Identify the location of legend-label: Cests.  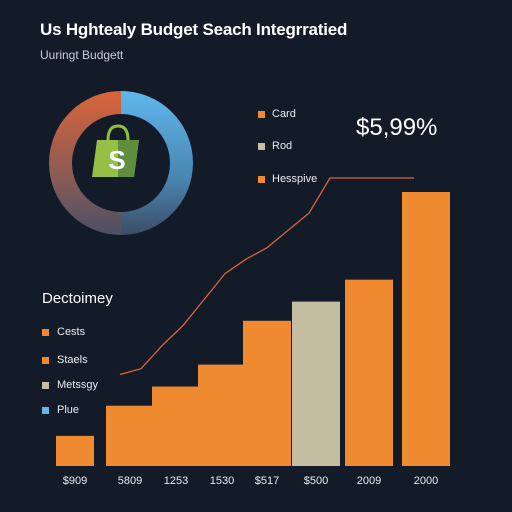
(71, 332).